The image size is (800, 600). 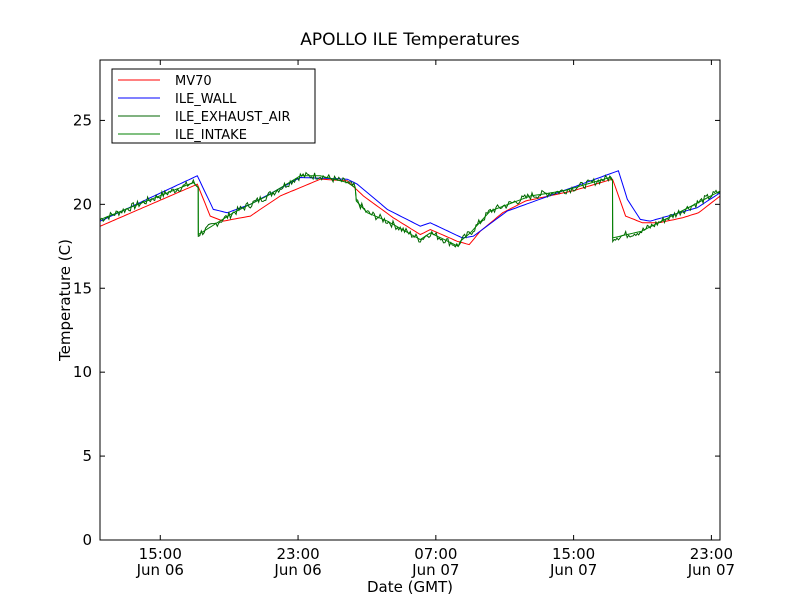 I want to click on y-tick-label: 0, so click(x=87, y=540).